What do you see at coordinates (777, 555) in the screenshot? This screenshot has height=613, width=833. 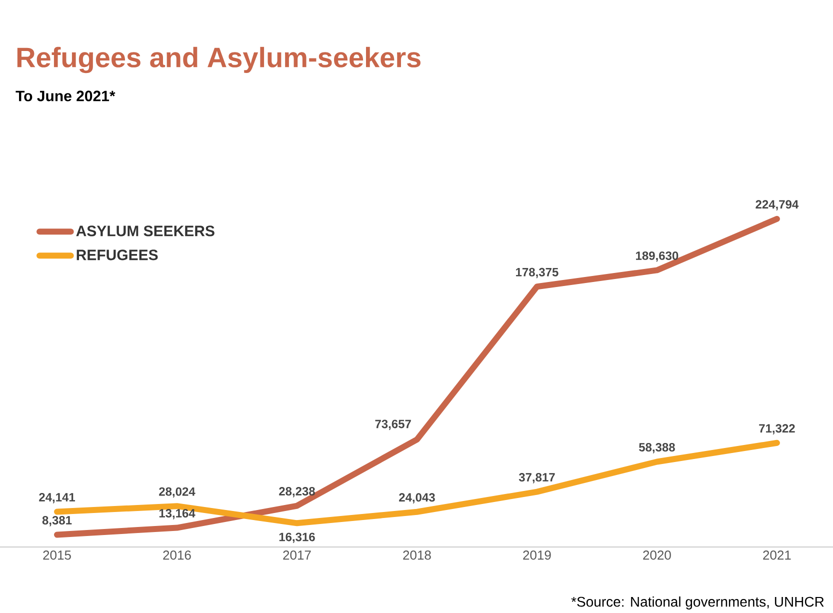 I see `x-tick-label: 2021` at bounding box center [777, 555].